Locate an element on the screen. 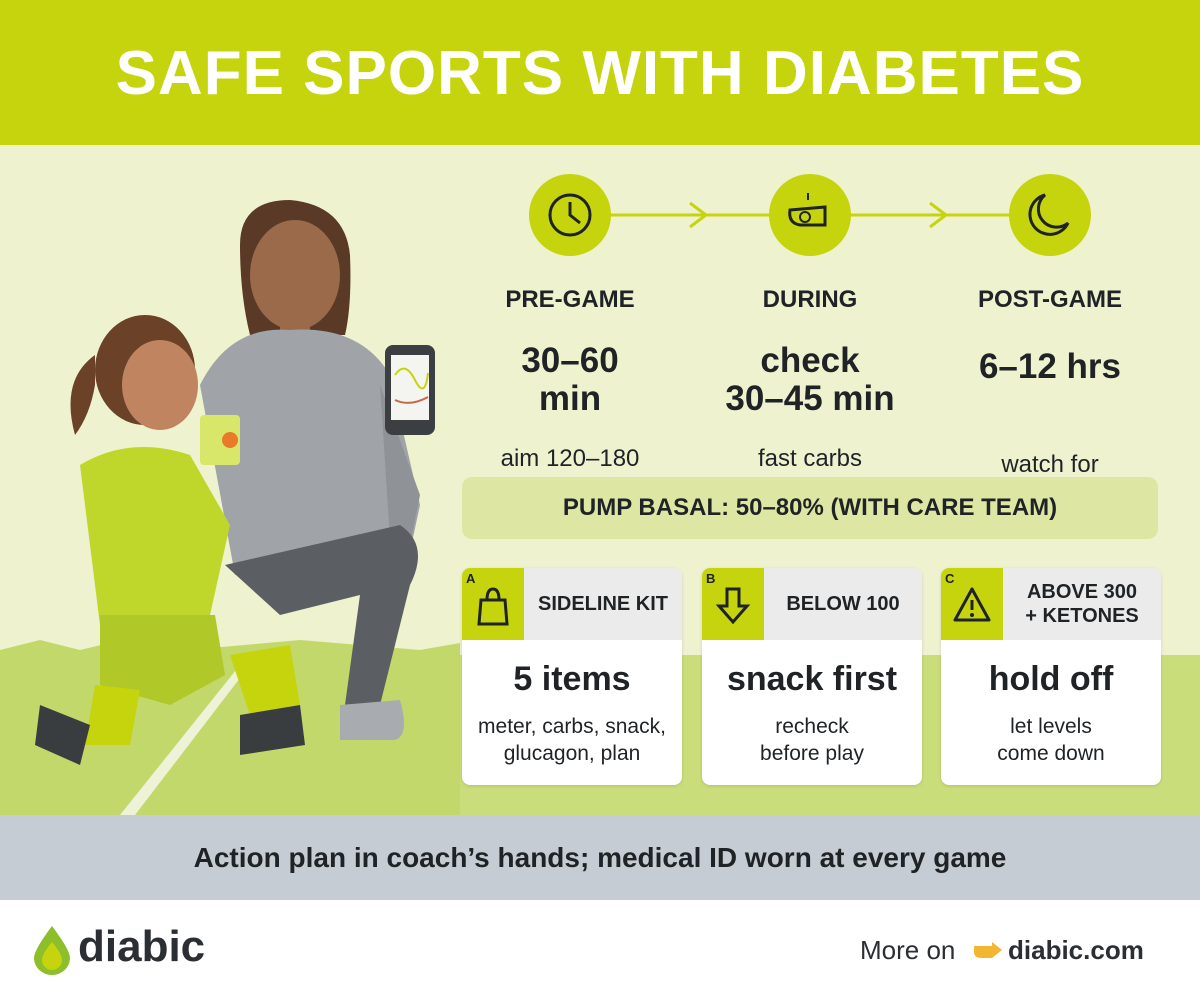 The image size is (1200, 1000). logo-drop is located at coordinates (52, 950).